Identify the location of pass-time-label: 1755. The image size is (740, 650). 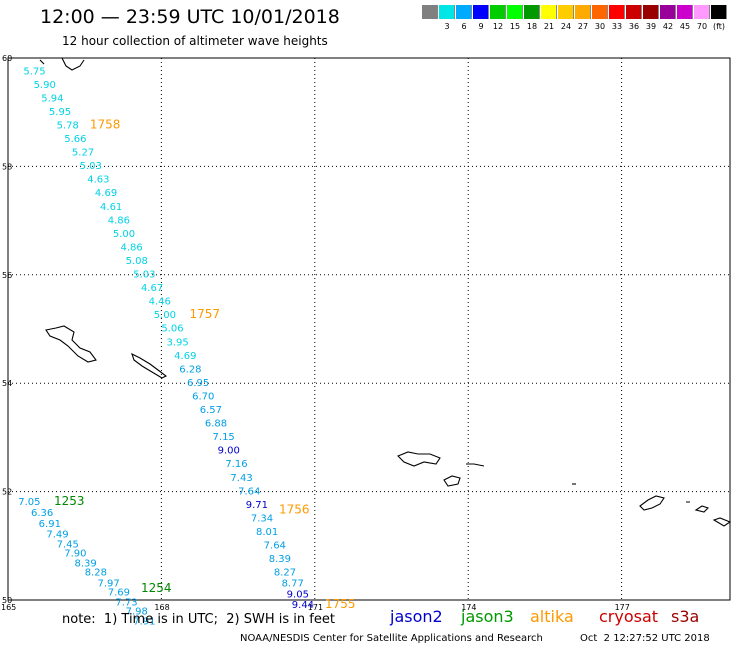
(340, 604).